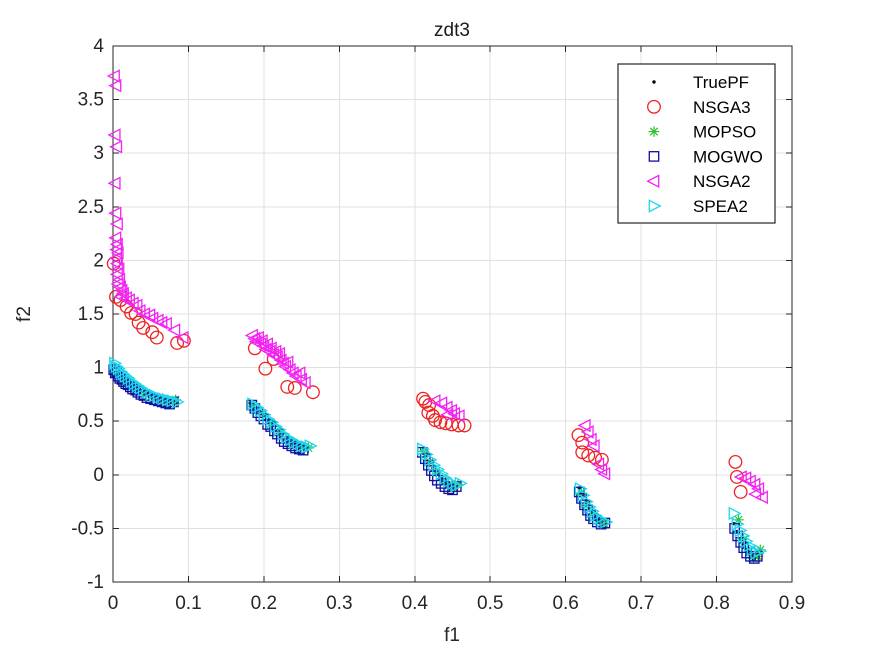  What do you see at coordinates (654, 106) in the screenshot?
I see `legend-marker-nsga3` at bounding box center [654, 106].